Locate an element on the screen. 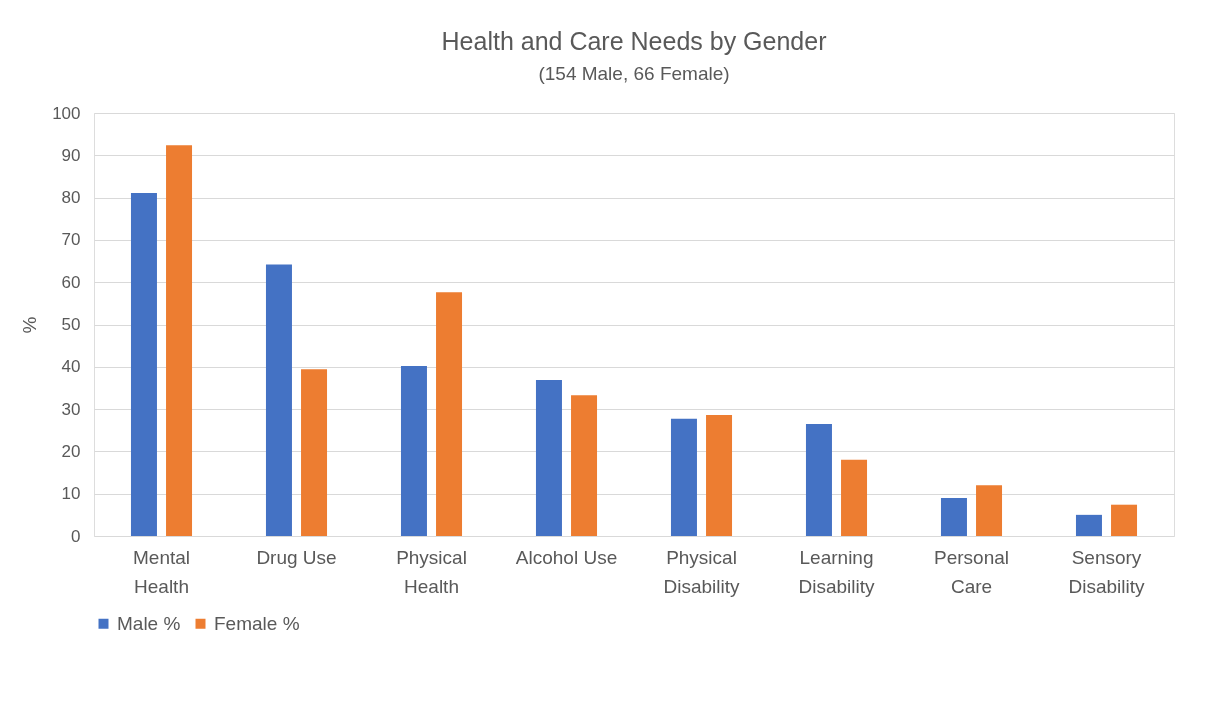  y-tick-label: 20 is located at coordinates (71, 451).